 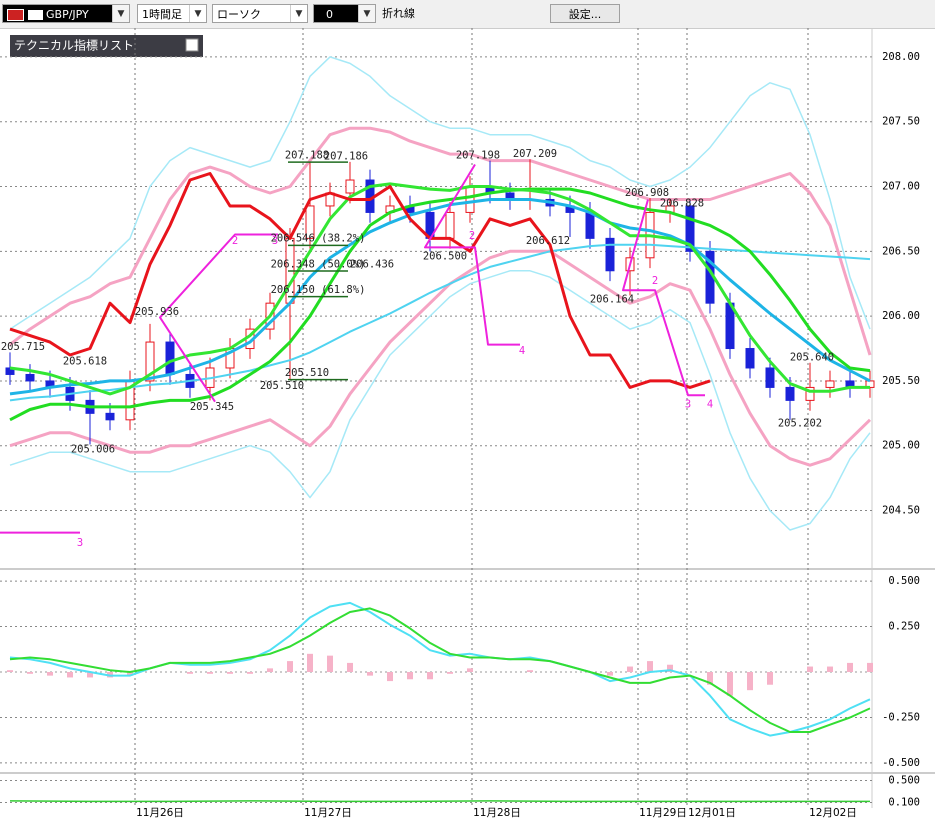 I want to click on y-tick-label: 208.00, so click(x=901, y=57).